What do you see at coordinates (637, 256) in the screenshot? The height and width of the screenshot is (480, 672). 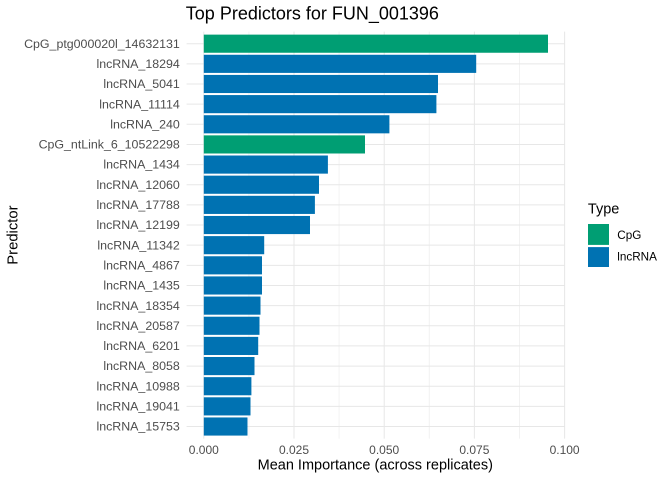 I see `svg-text: lncRNA` at bounding box center [637, 256].